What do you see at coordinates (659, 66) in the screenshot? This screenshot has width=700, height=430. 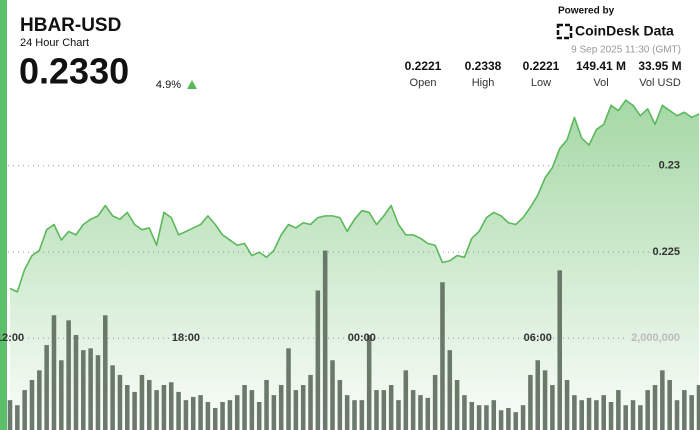 I see `stat-value: 33.95 M` at bounding box center [659, 66].